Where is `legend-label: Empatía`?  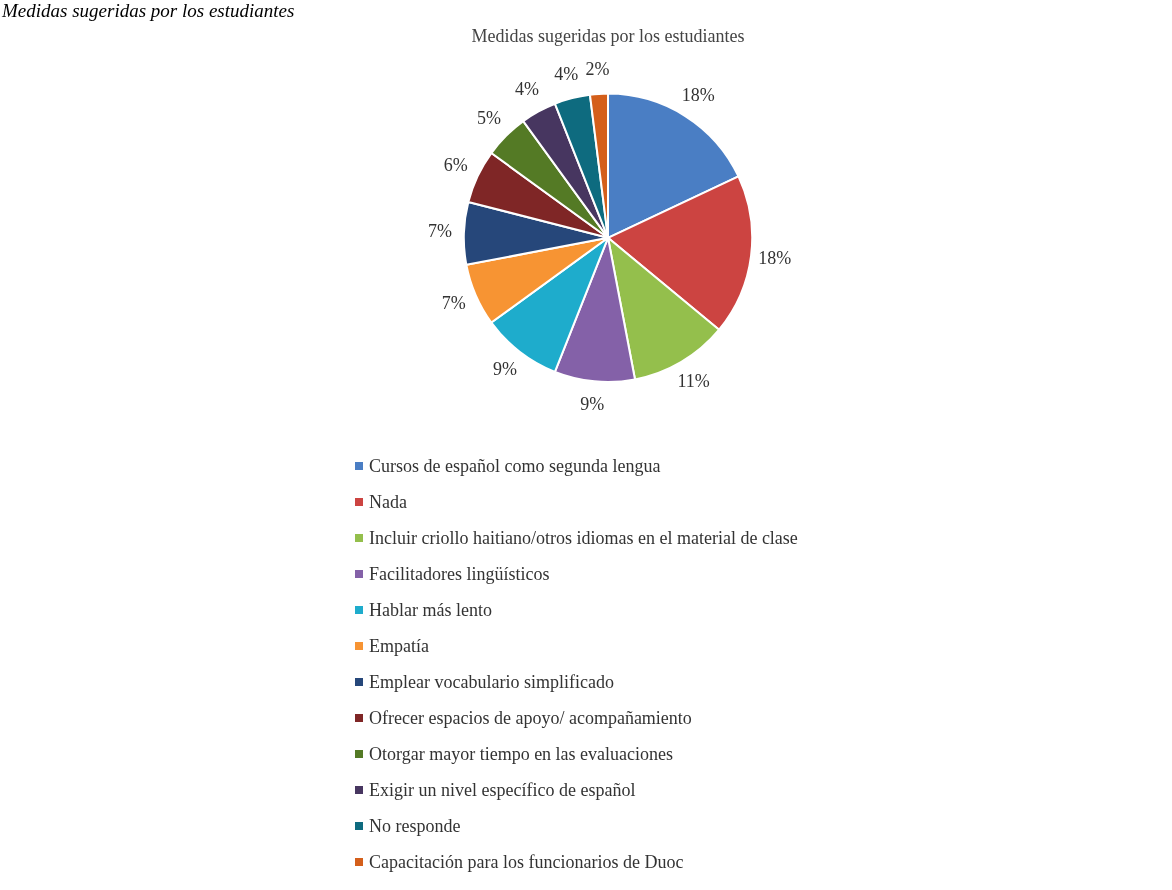 legend-label: Empatía is located at coordinates (399, 646).